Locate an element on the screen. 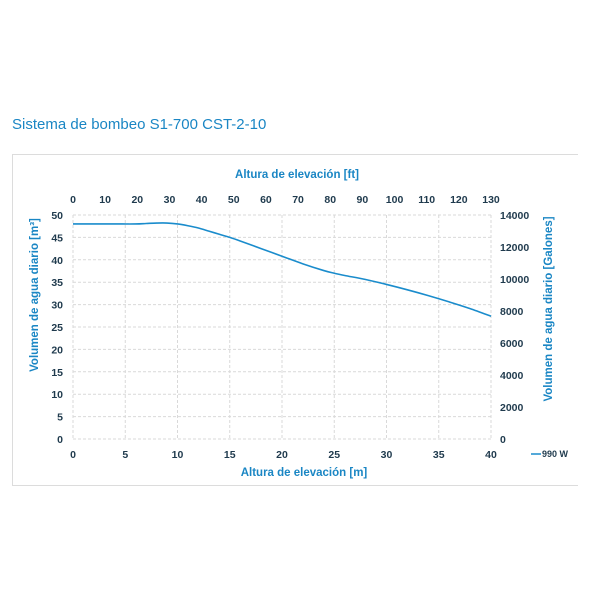 Image resolution: width=600 pixels, height=600 pixels. series-line-990-w is located at coordinates (282, 270).